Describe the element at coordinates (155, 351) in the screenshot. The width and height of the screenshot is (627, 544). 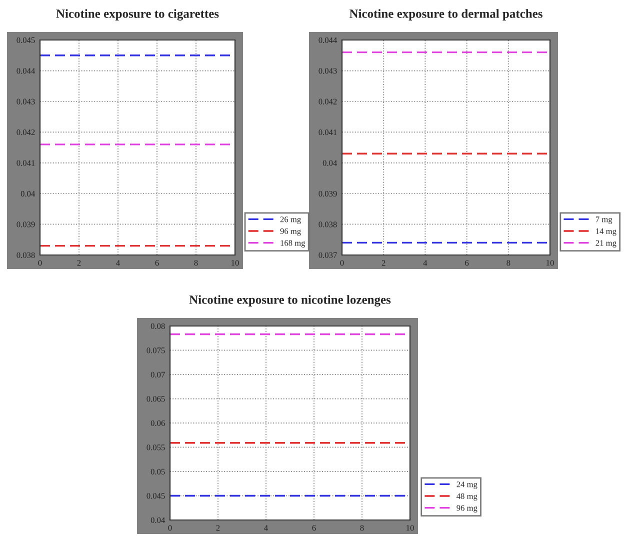
I see `y-tick-label: 0.075` at that location.